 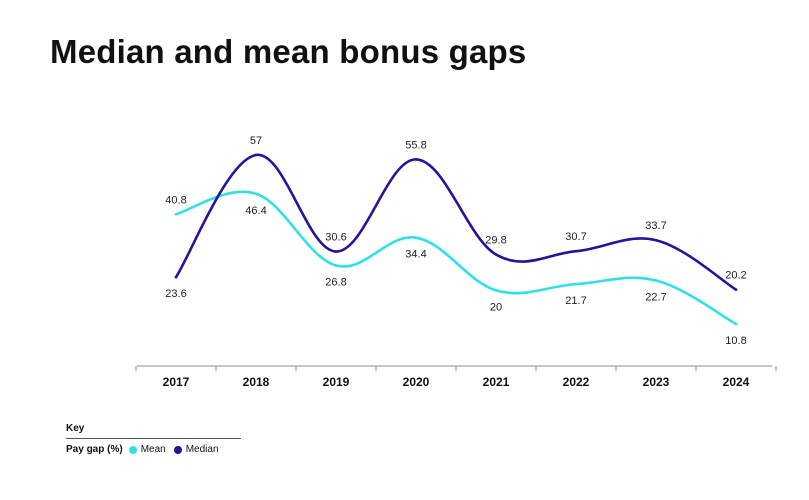 What do you see at coordinates (202, 449) in the screenshot?
I see `legend-median-label: Median` at bounding box center [202, 449].